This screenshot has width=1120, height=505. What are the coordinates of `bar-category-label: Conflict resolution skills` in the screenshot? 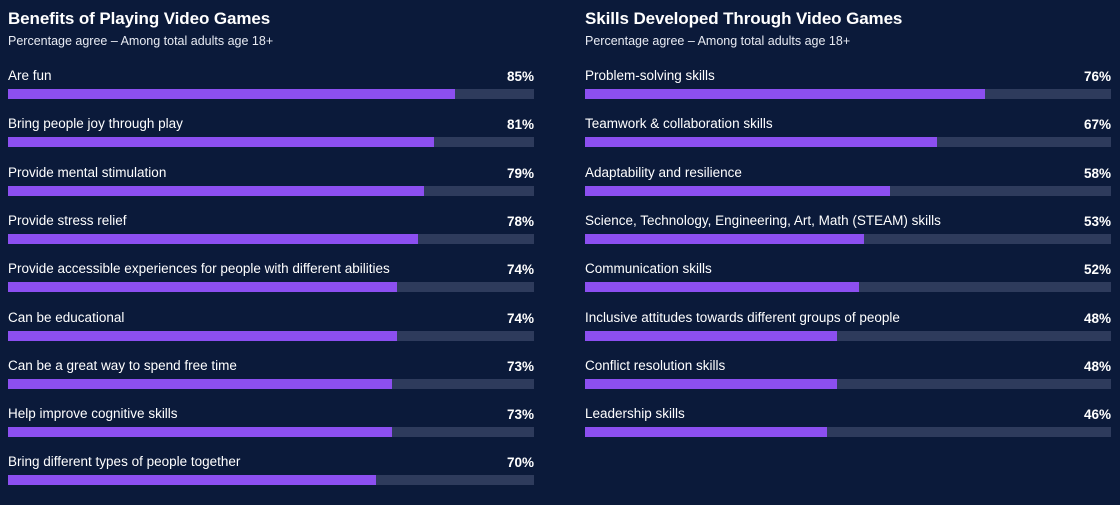 It's located at (655, 365).